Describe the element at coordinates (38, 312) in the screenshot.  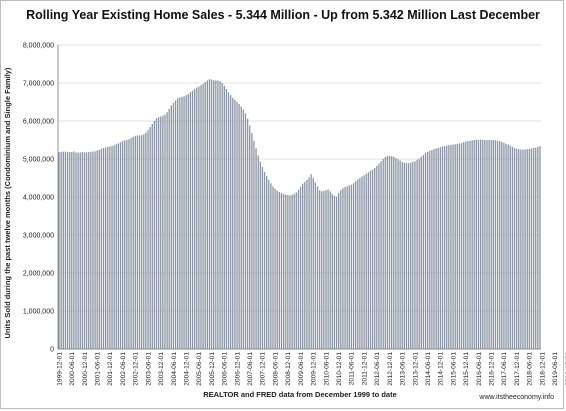
I see `y-tick-label: 1,000,000` at that location.